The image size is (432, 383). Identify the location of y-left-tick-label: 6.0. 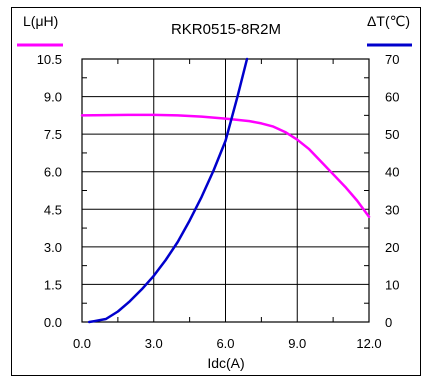
(53, 172).